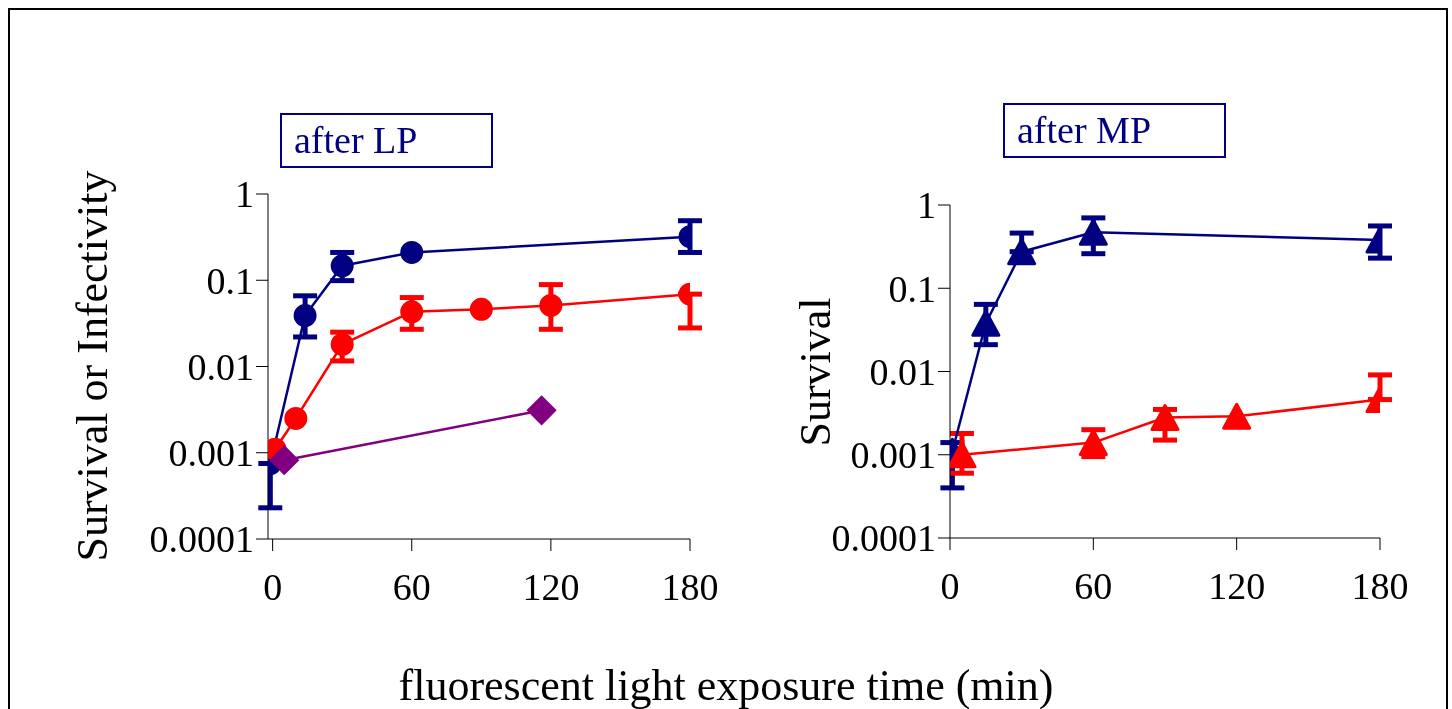  I want to click on chart-title: after LP, so click(386, 140).